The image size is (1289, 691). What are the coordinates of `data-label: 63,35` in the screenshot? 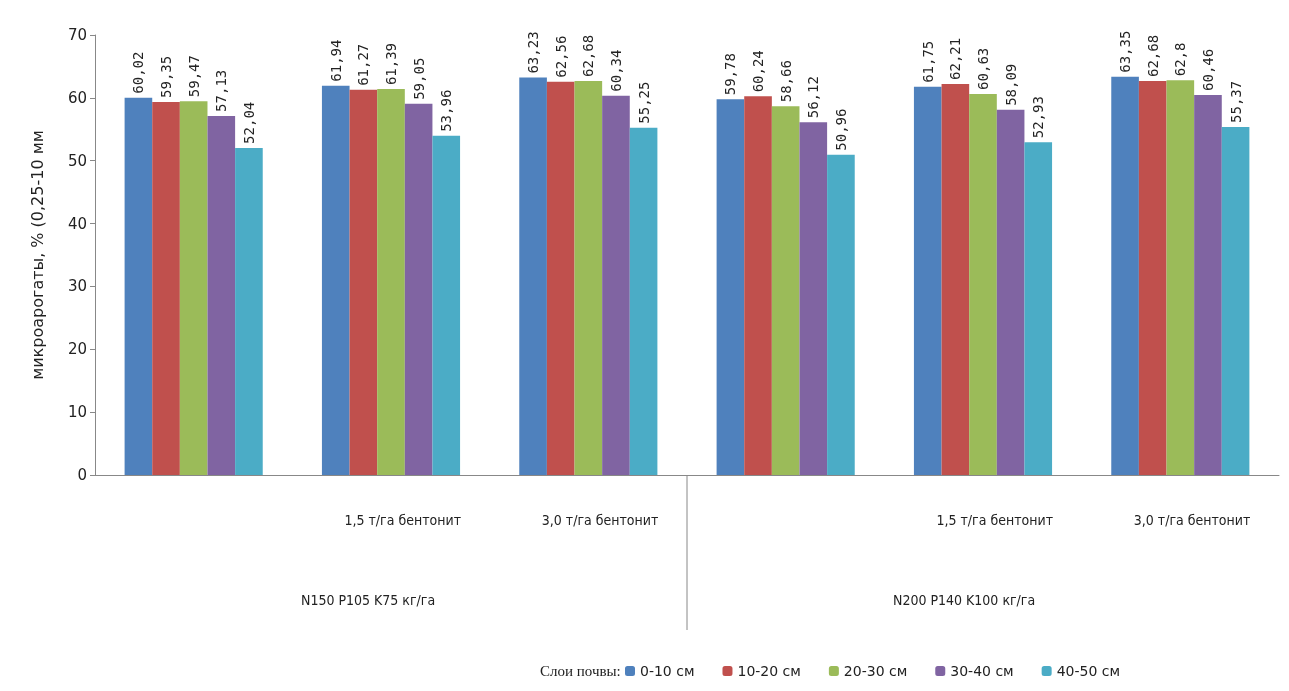 It's located at (1125, 51).